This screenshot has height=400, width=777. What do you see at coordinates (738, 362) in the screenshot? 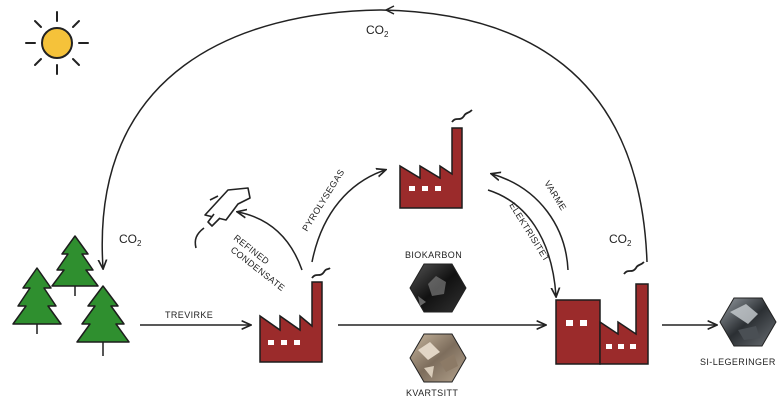
I see `si-legeringer-label: SI-LEGERINGER` at bounding box center [738, 362].